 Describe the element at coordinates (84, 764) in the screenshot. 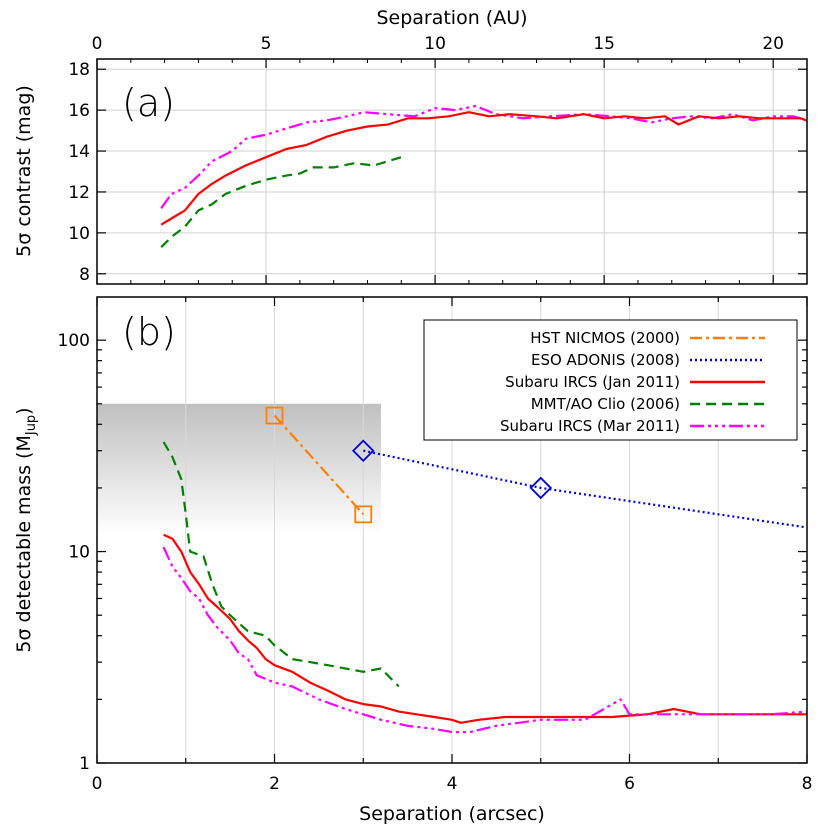

I see `panel-b-ytick-label-0: 1` at that location.